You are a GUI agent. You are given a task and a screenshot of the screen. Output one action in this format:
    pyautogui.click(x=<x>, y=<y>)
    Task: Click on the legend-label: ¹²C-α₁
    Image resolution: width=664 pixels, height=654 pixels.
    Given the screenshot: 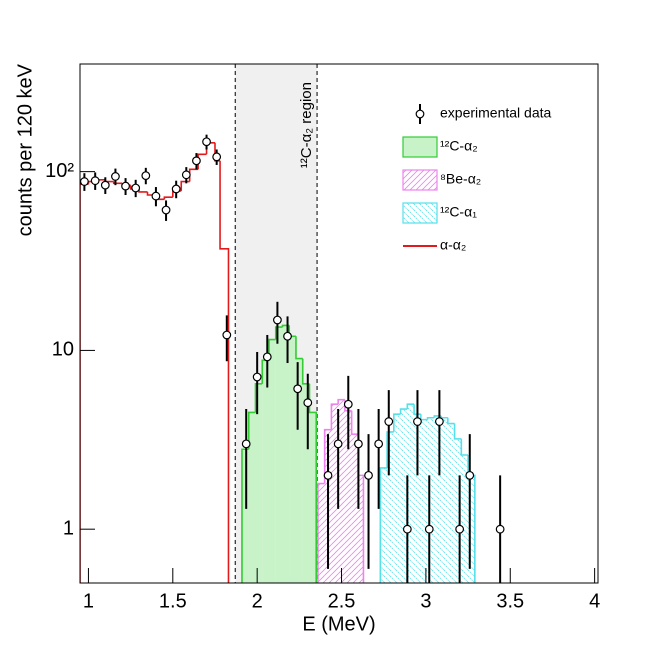 What is the action you would take?
    pyautogui.click(x=458, y=212)
    